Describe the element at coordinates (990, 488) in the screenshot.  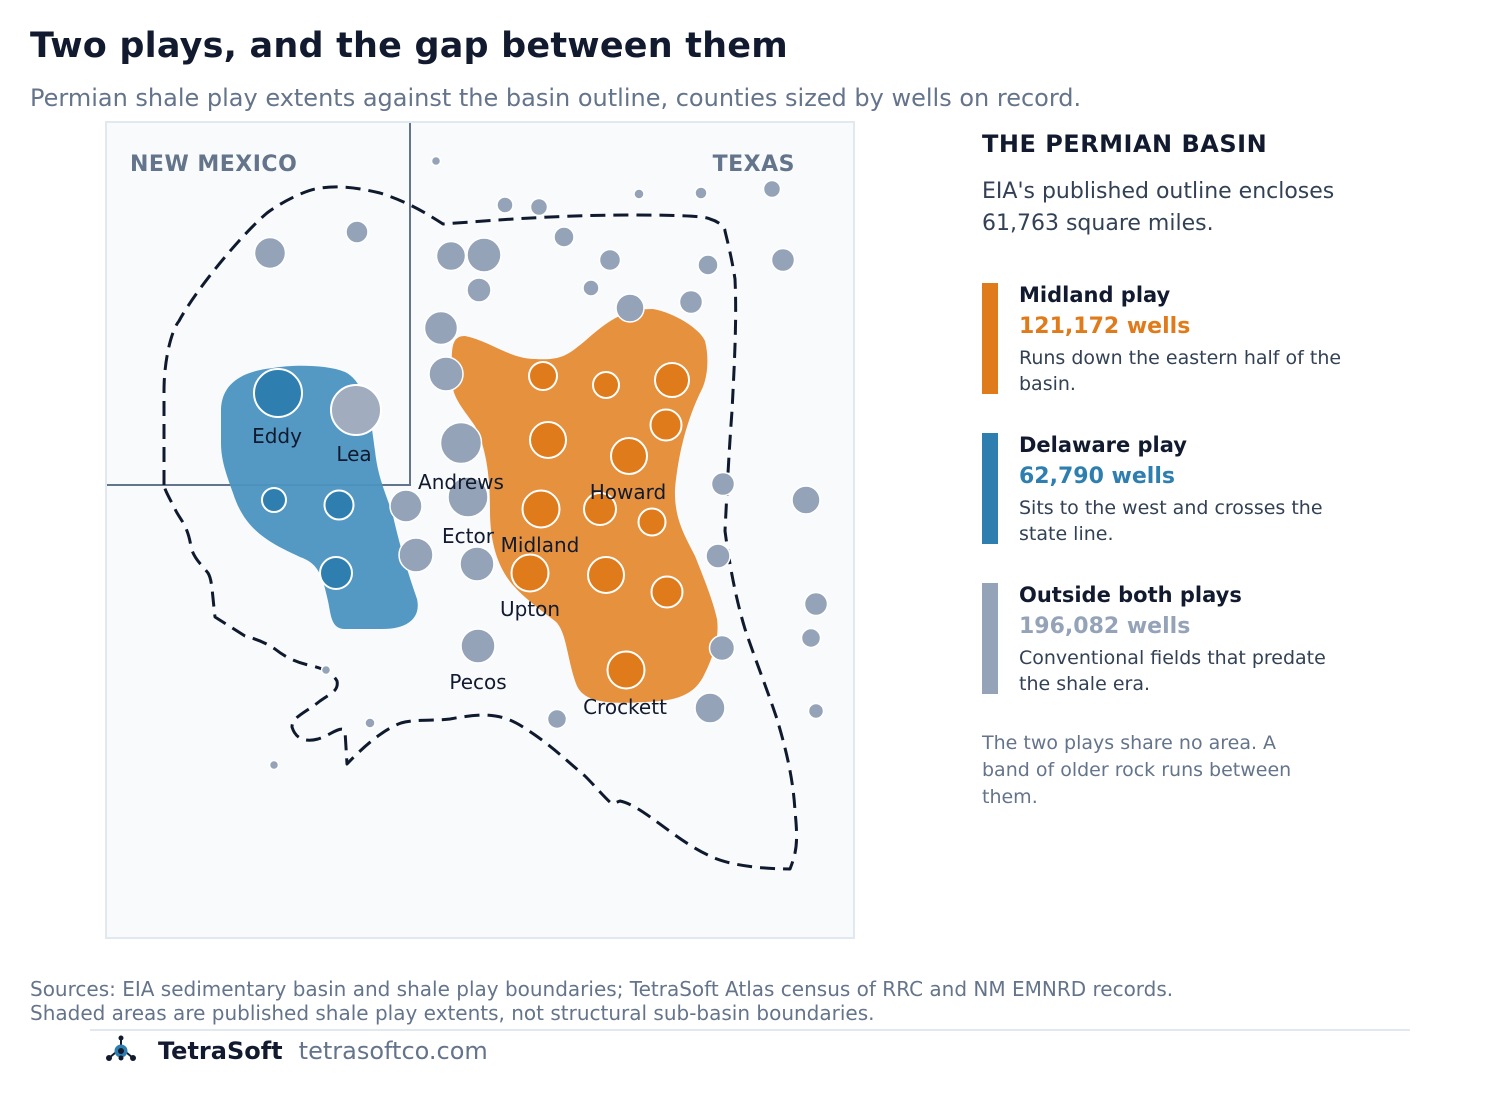
I see `legend-swatch-delaware` at that location.